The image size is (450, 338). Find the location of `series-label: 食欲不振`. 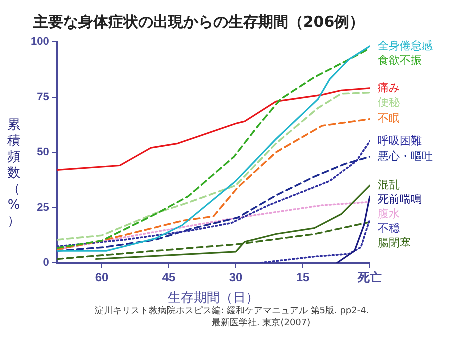

series-label: 食欲不振 is located at coordinates (400, 60).